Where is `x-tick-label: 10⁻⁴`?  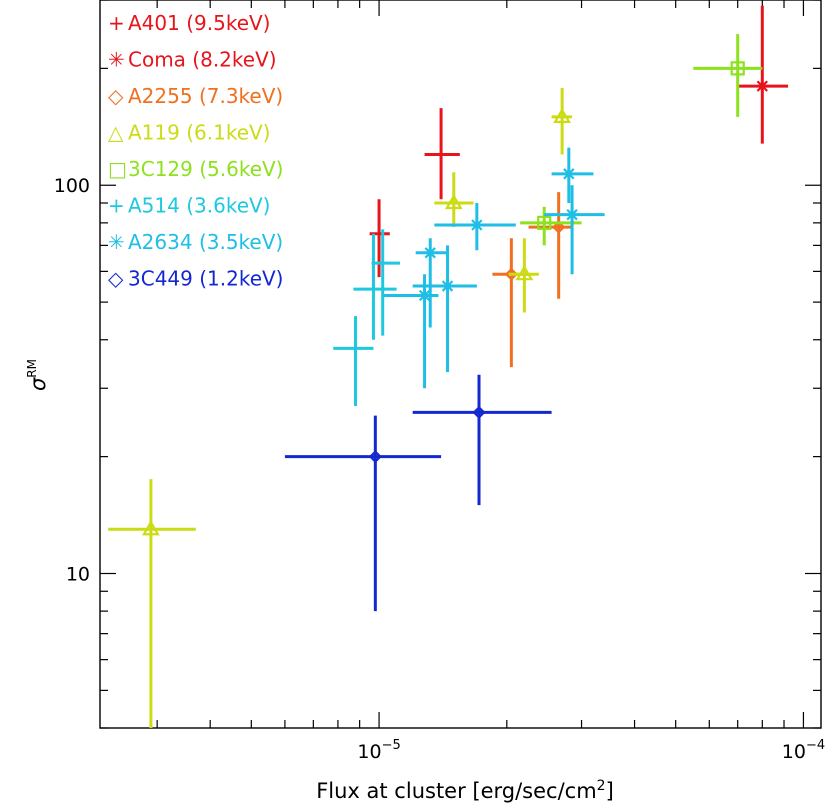 x-tick-label: 10⁻⁴ is located at coordinates (803, 750).